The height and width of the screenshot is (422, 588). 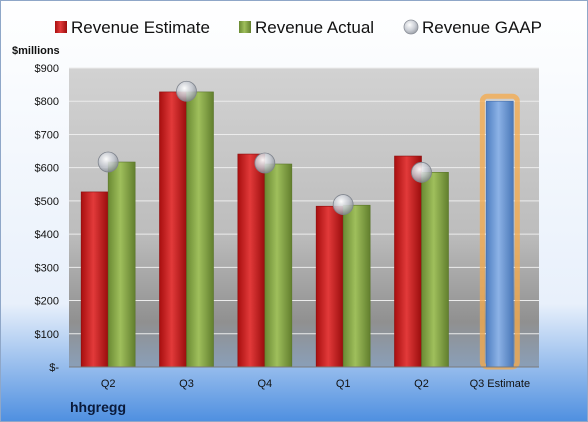 What do you see at coordinates (264, 384) in the screenshot?
I see `x-tick-label: Q4` at bounding box center [264, 384].